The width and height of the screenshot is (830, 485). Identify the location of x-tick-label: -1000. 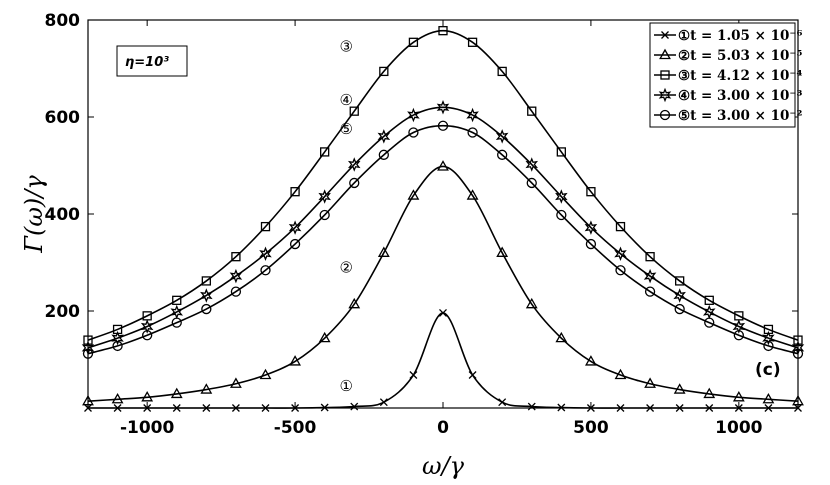
(147, 428).